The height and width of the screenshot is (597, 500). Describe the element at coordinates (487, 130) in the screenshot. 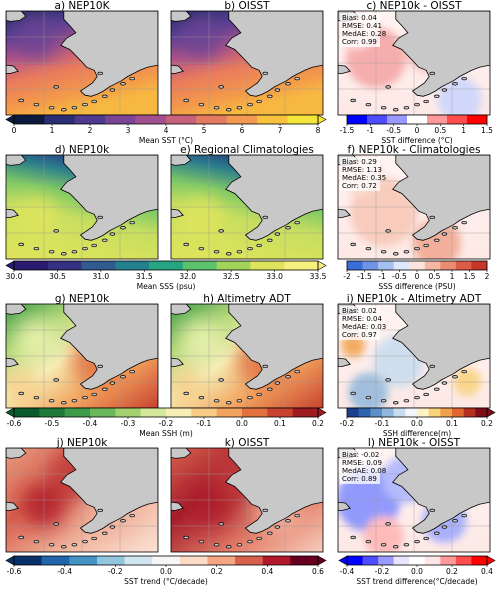

I see `colorbar-tick-label: 1.5` at that location.